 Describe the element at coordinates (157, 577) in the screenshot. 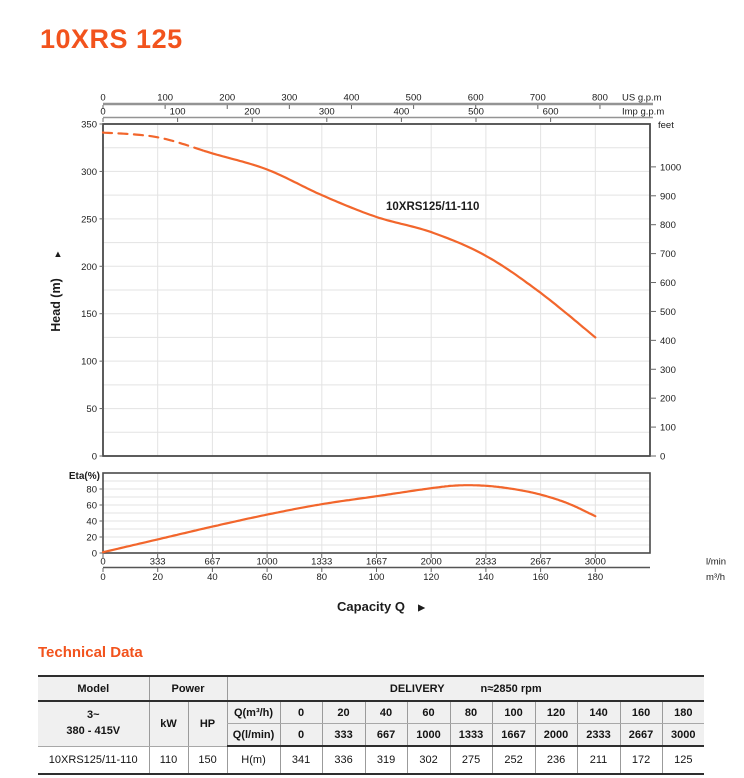

I see `m3h-tick-label: 20` at that location.